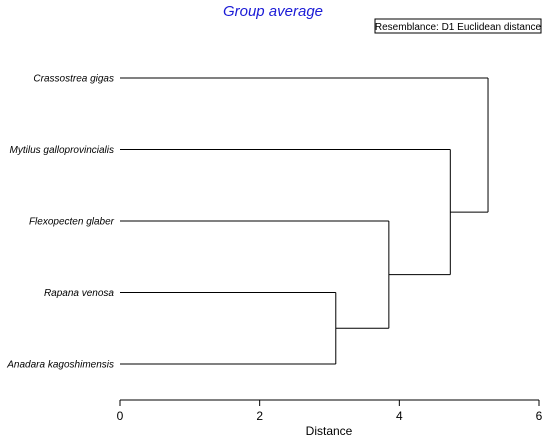  I want to click on x-tick-label-0: 0, so click(120, 416).